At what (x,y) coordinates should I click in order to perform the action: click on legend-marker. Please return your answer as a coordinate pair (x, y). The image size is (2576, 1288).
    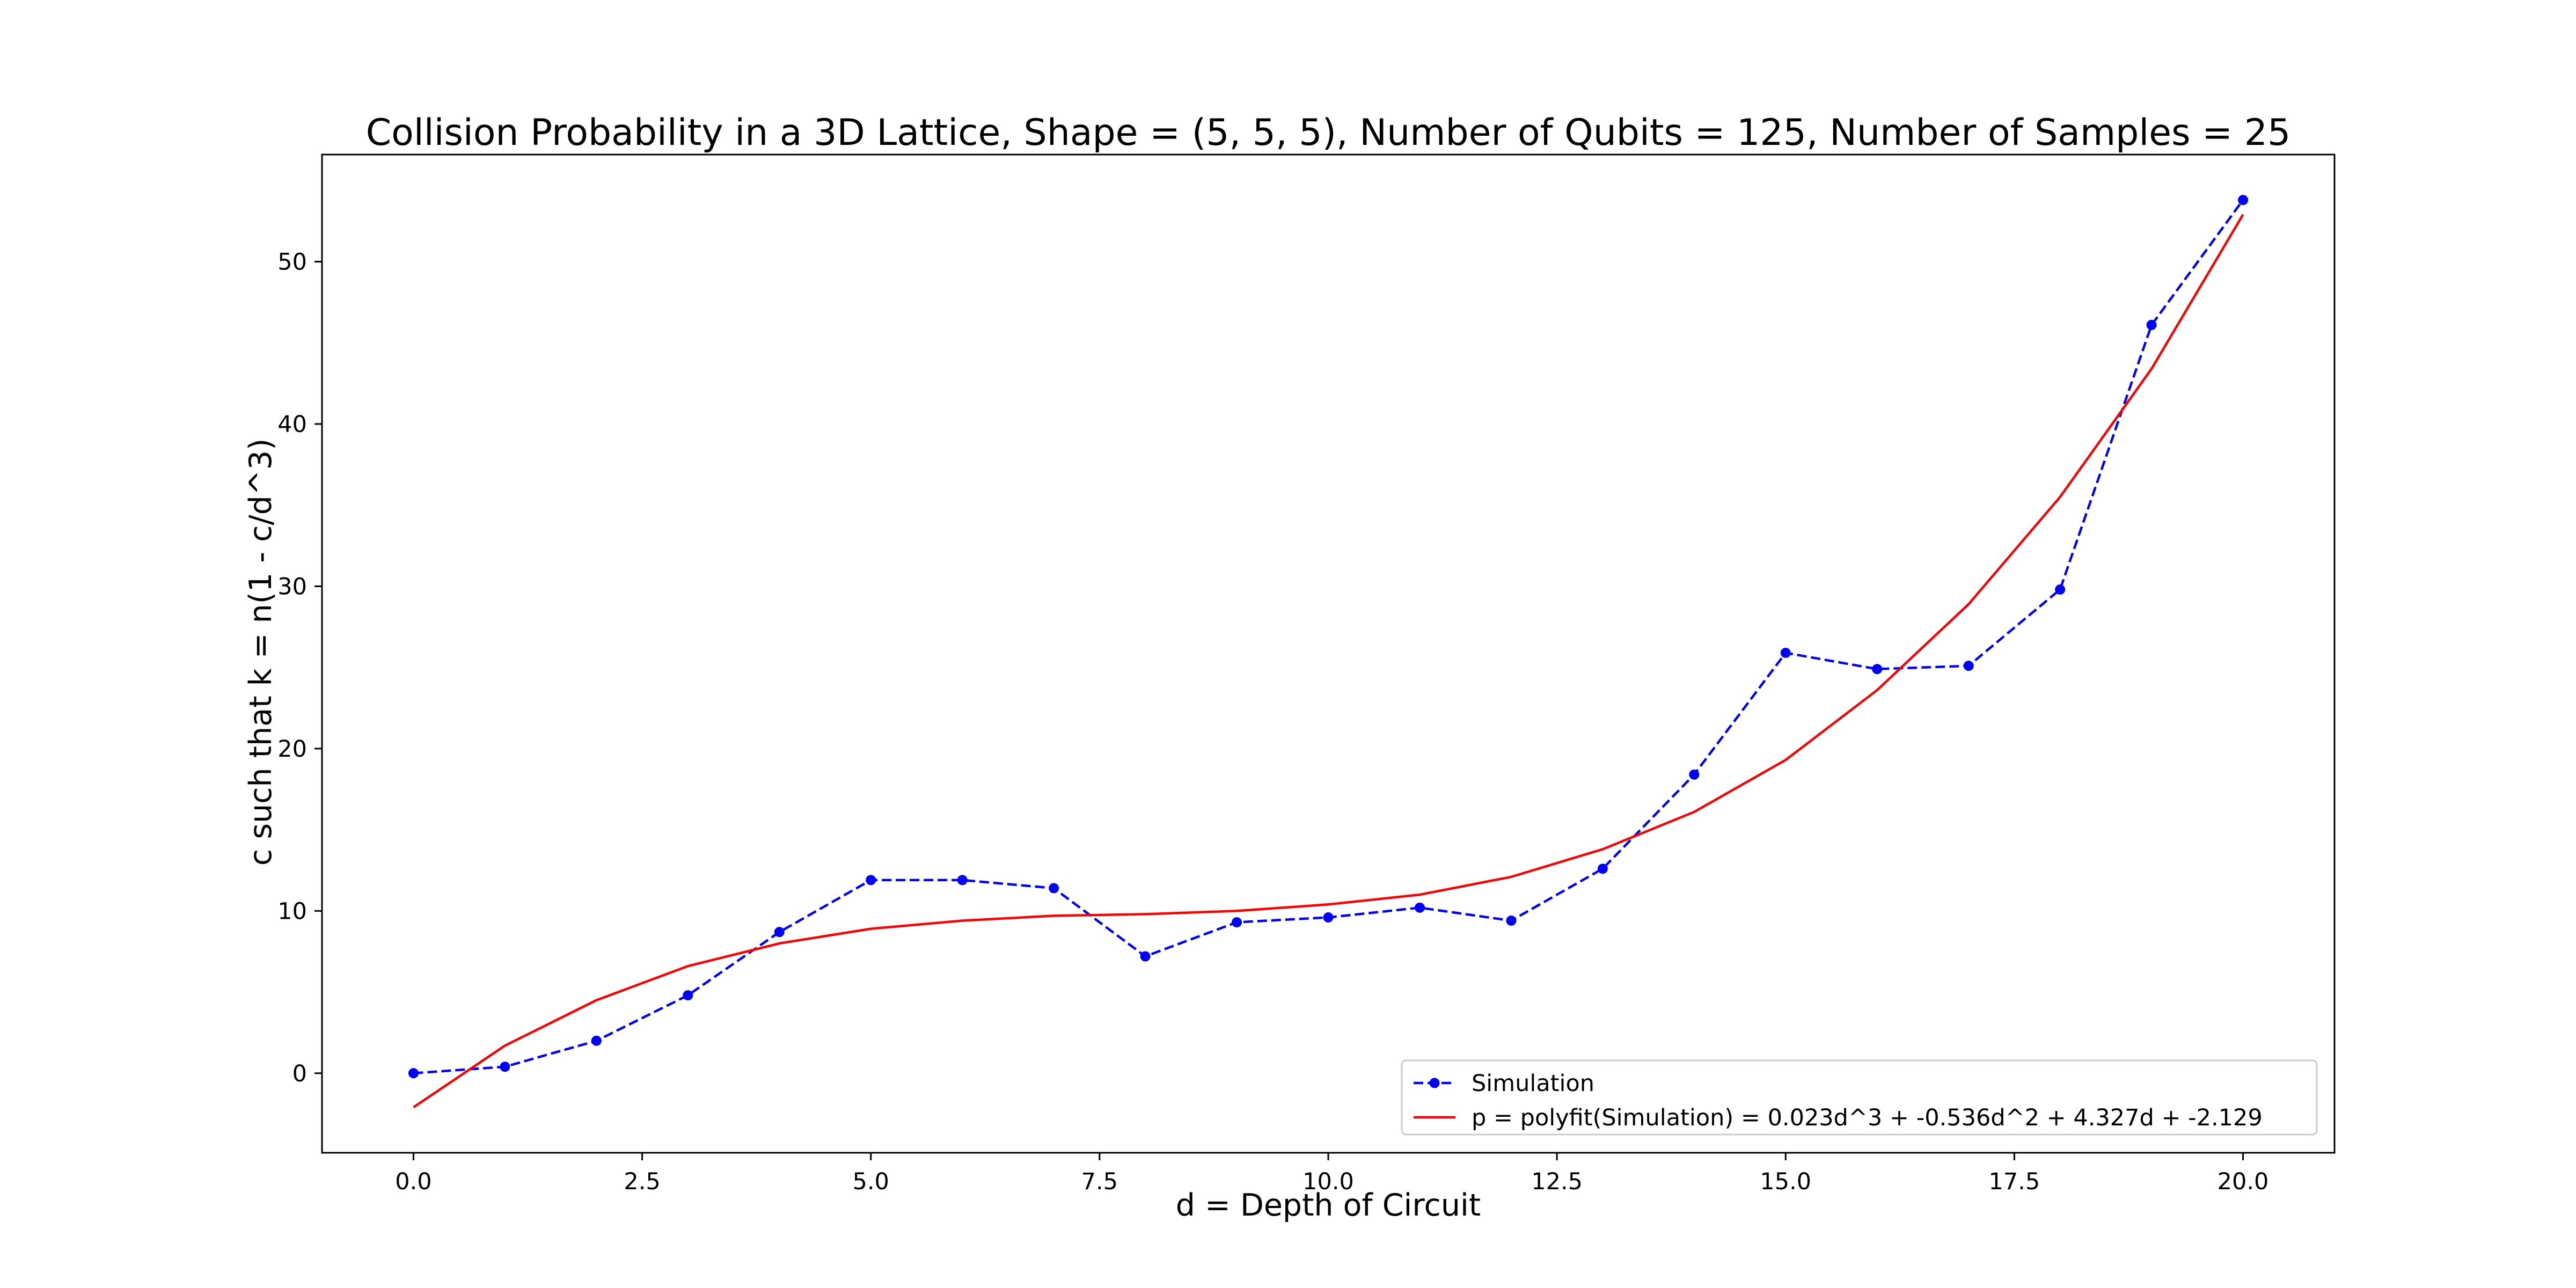
    Looking at the image, I should click on (1434, 1083).